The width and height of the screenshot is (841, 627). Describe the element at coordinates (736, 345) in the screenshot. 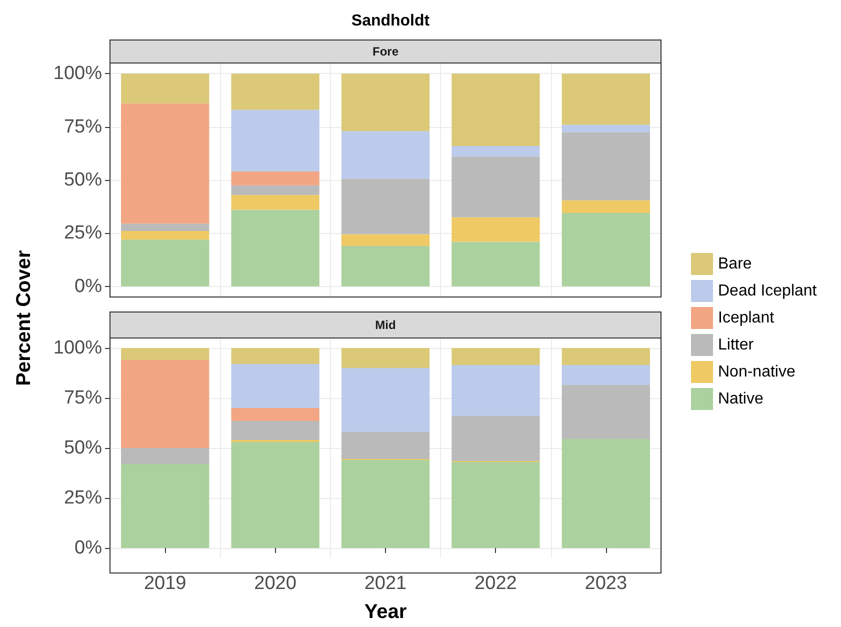

I see `legend-label: Litter` at that location.